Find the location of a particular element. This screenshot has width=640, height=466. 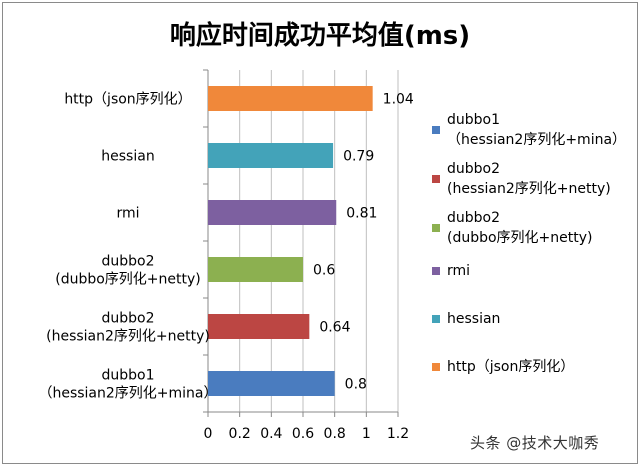

category-label: http（json序列化） is located at coordinates (127, 100).